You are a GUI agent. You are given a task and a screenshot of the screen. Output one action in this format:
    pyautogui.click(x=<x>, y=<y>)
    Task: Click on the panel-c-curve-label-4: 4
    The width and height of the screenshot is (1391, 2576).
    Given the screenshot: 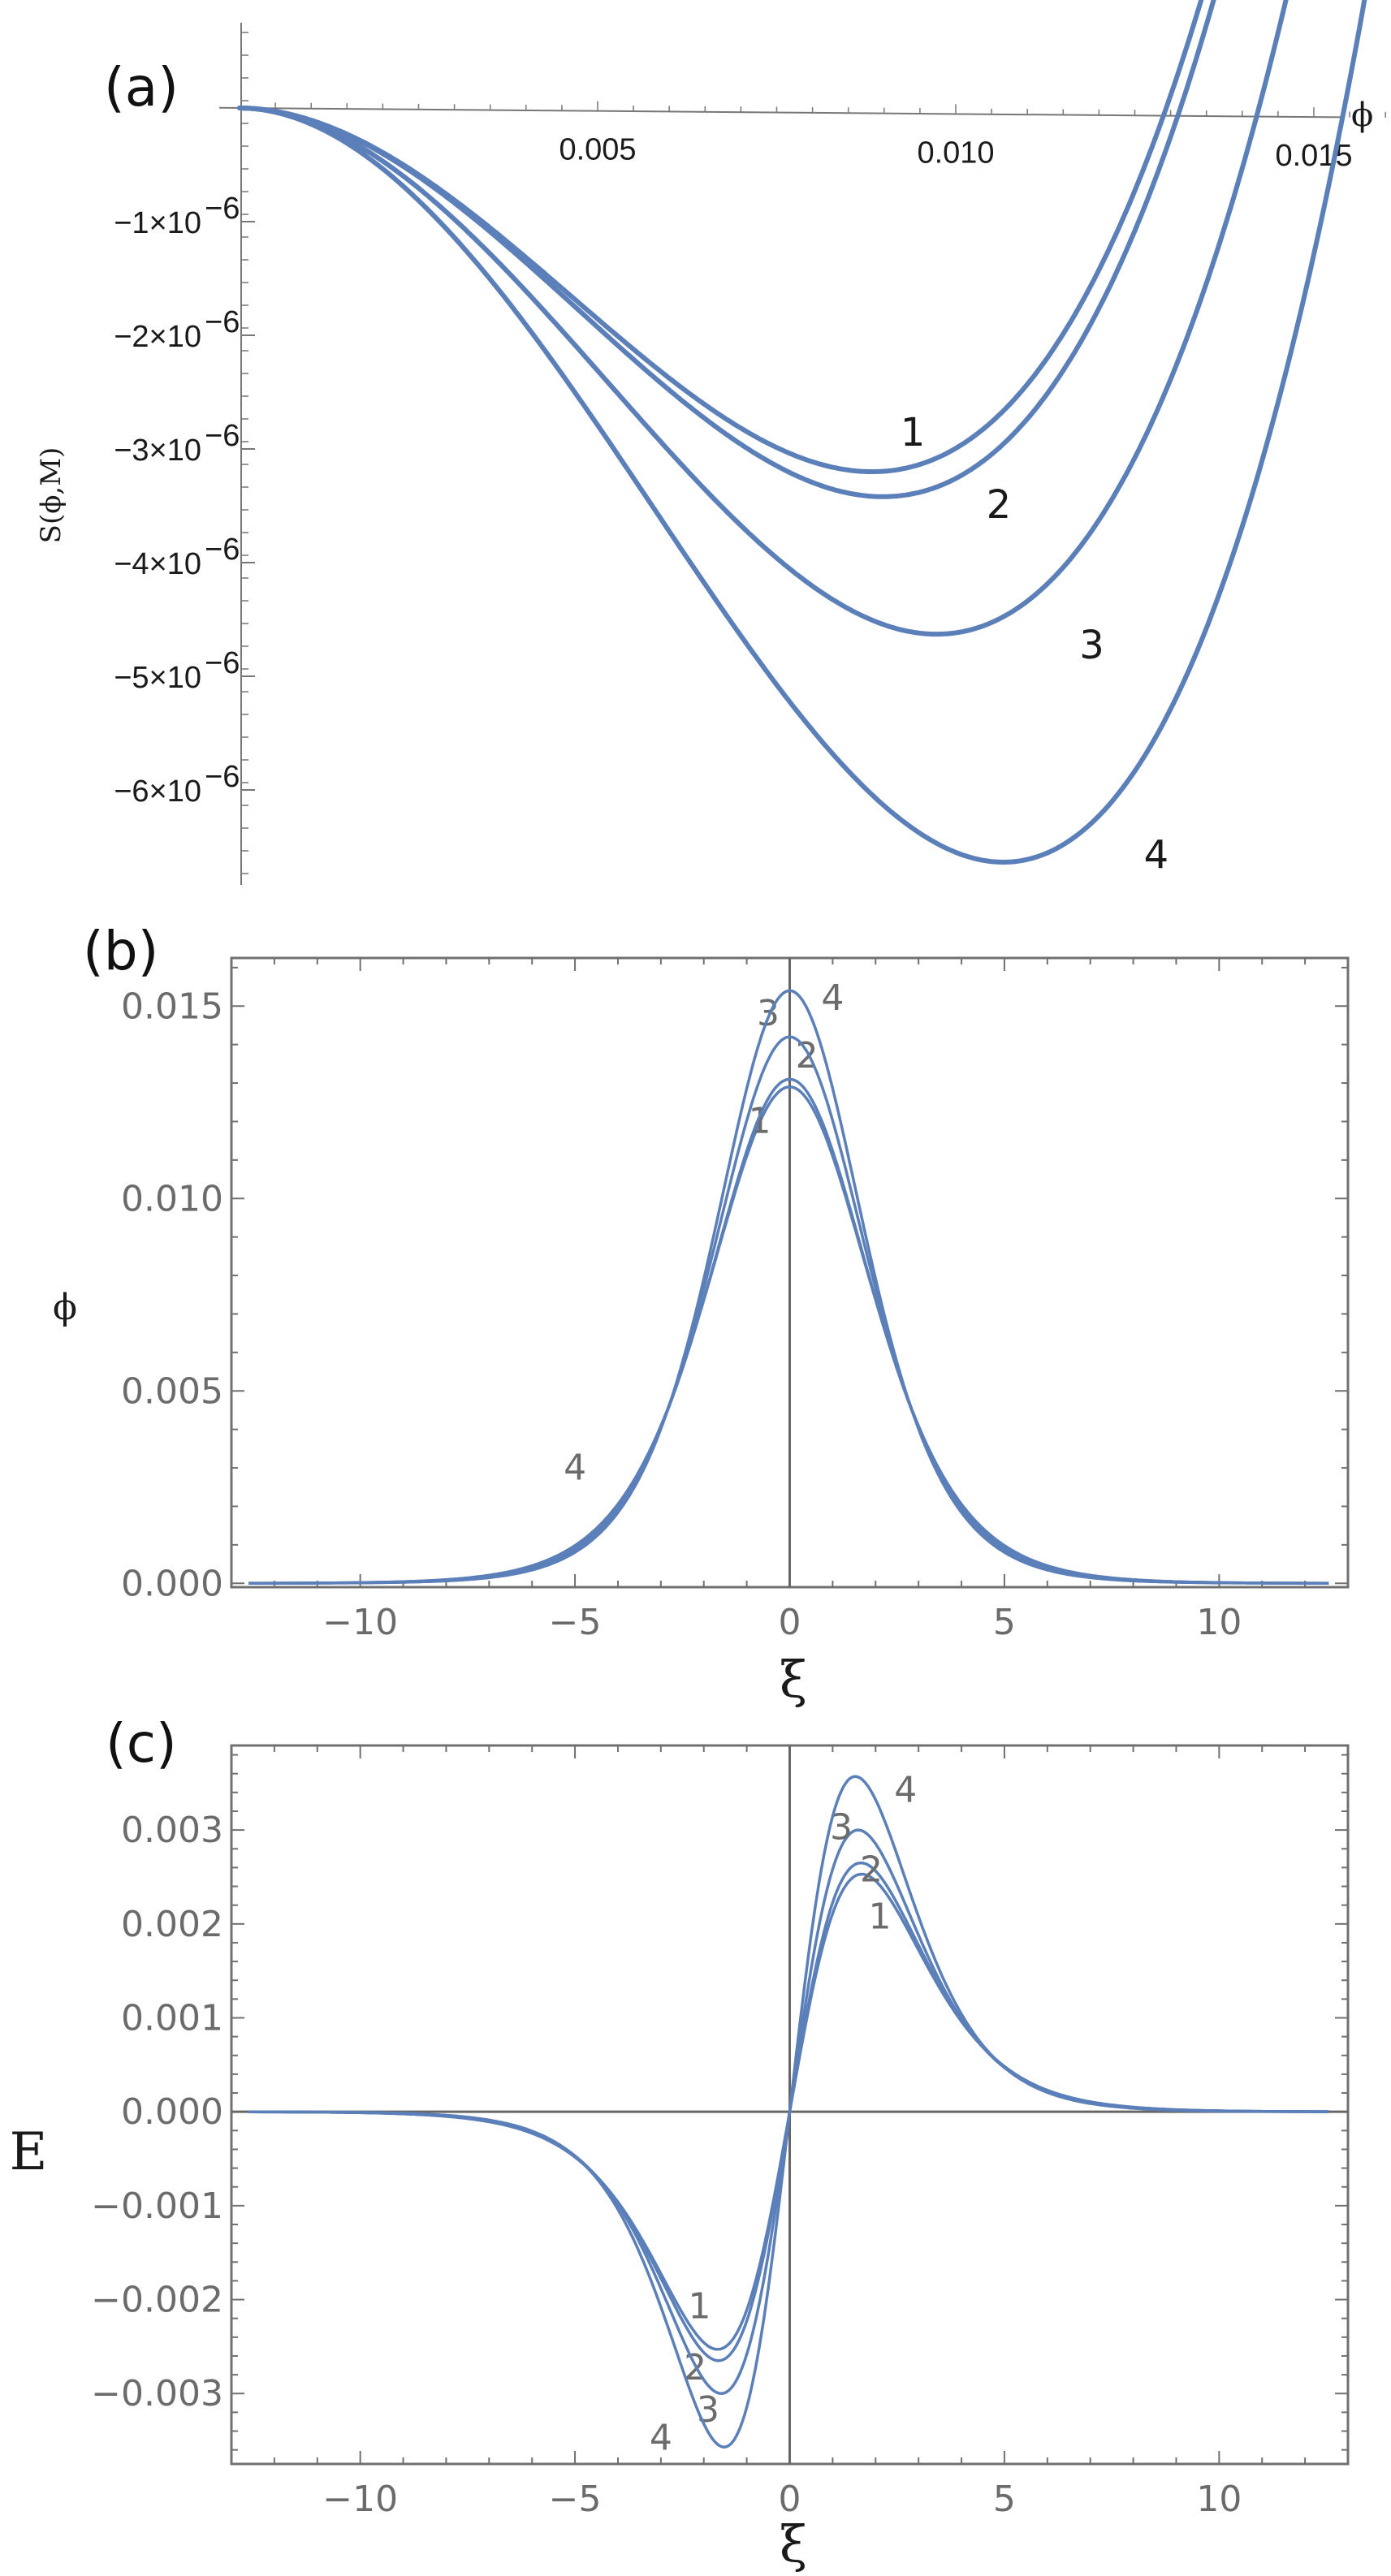 What is the action you would take?
    pyautogui.click(x=905, y=1789)
    